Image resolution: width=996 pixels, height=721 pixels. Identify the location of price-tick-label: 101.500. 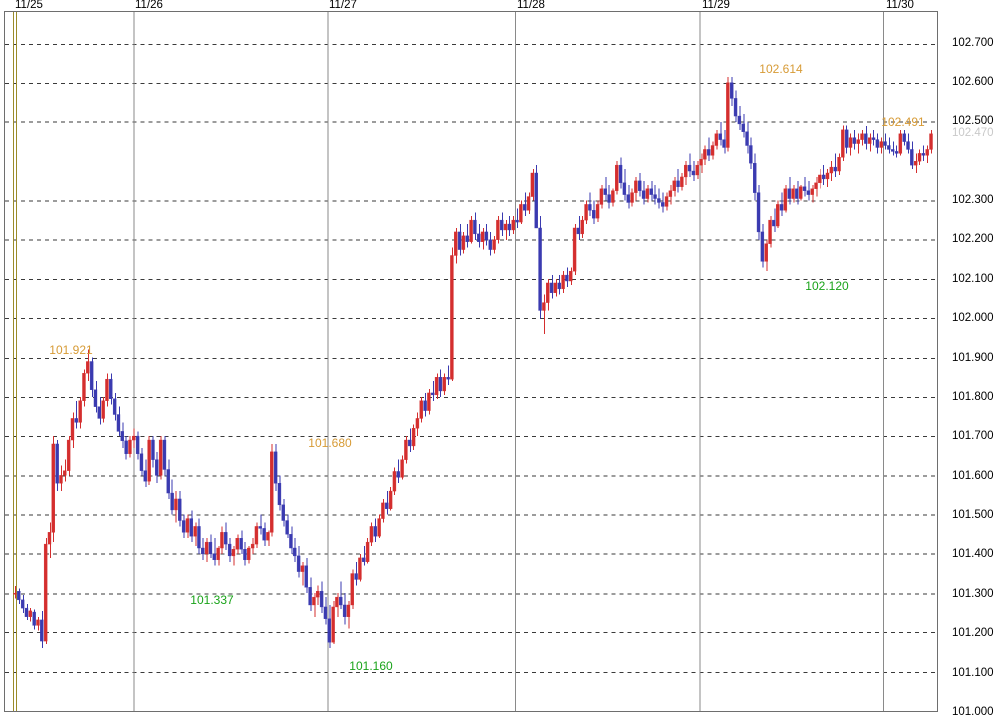
(973, 515).